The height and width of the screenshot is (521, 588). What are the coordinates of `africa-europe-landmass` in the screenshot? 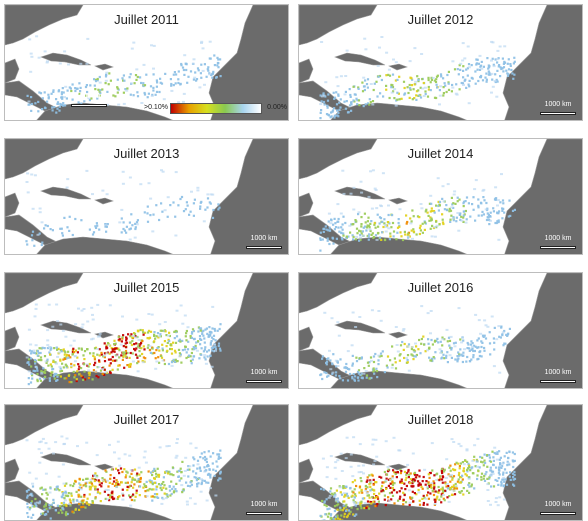 It's located at (248, 462).